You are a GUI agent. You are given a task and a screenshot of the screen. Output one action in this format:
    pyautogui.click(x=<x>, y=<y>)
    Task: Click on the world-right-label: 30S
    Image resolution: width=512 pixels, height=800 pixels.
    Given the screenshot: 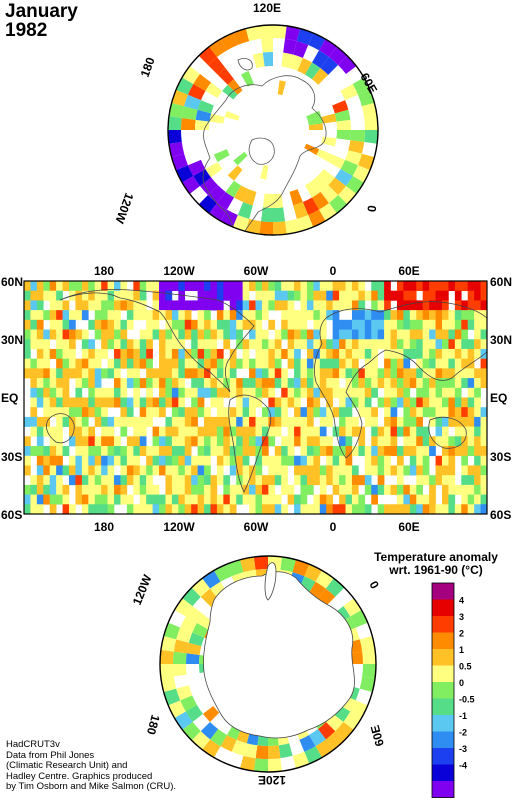 What is the action you would take?
    pyautogui.click(x=500, y=457)
    